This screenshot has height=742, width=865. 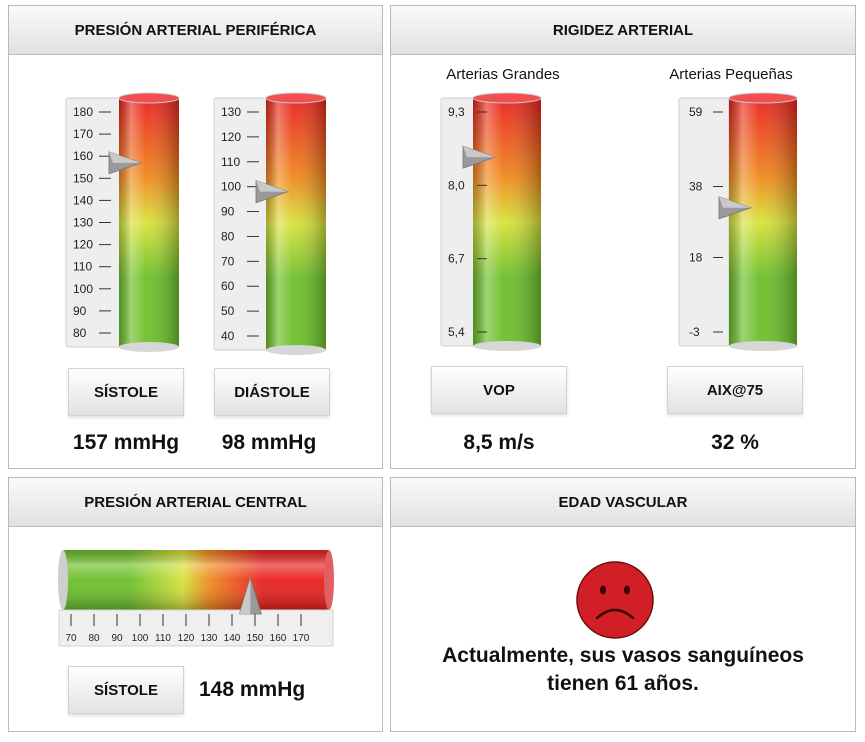 What do you see at coordinates (696, 187) in the screenshot?
I see `tick-label: 38` at bounding box center [696, 187].